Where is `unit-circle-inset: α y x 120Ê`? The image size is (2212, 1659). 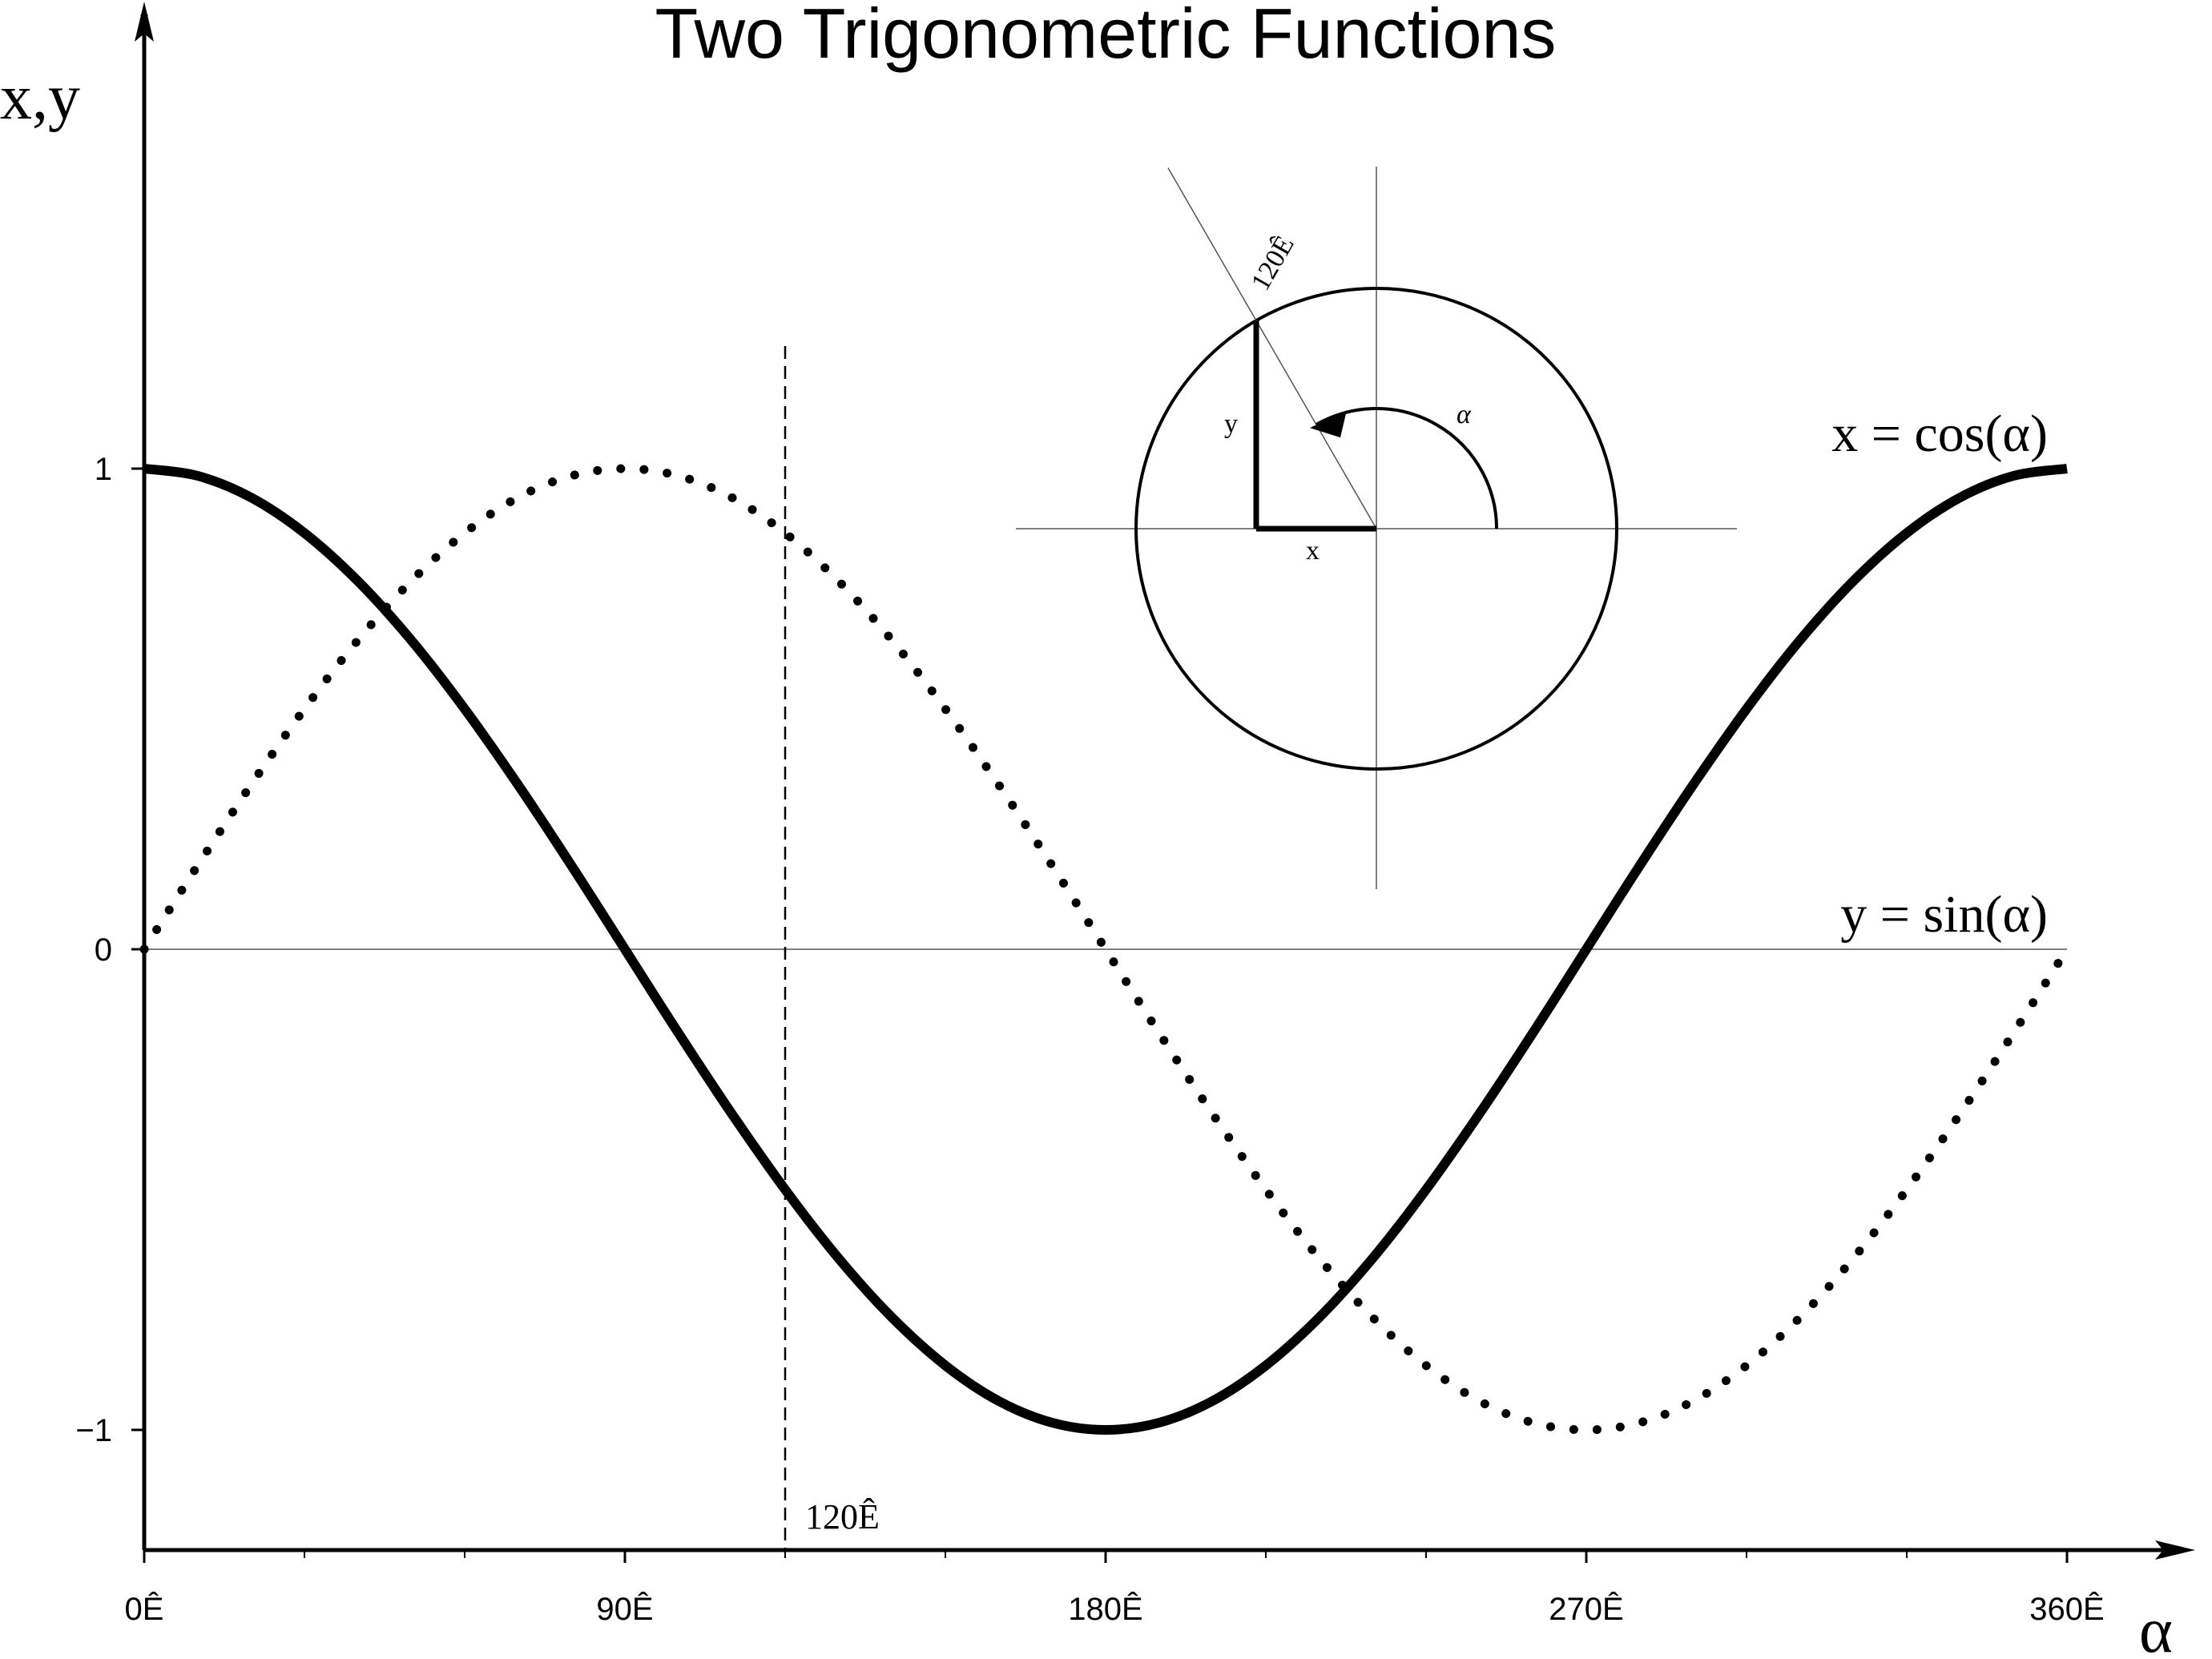 unit-circle-inset: α y x 120Ê is located at coordinates (1376, 528).